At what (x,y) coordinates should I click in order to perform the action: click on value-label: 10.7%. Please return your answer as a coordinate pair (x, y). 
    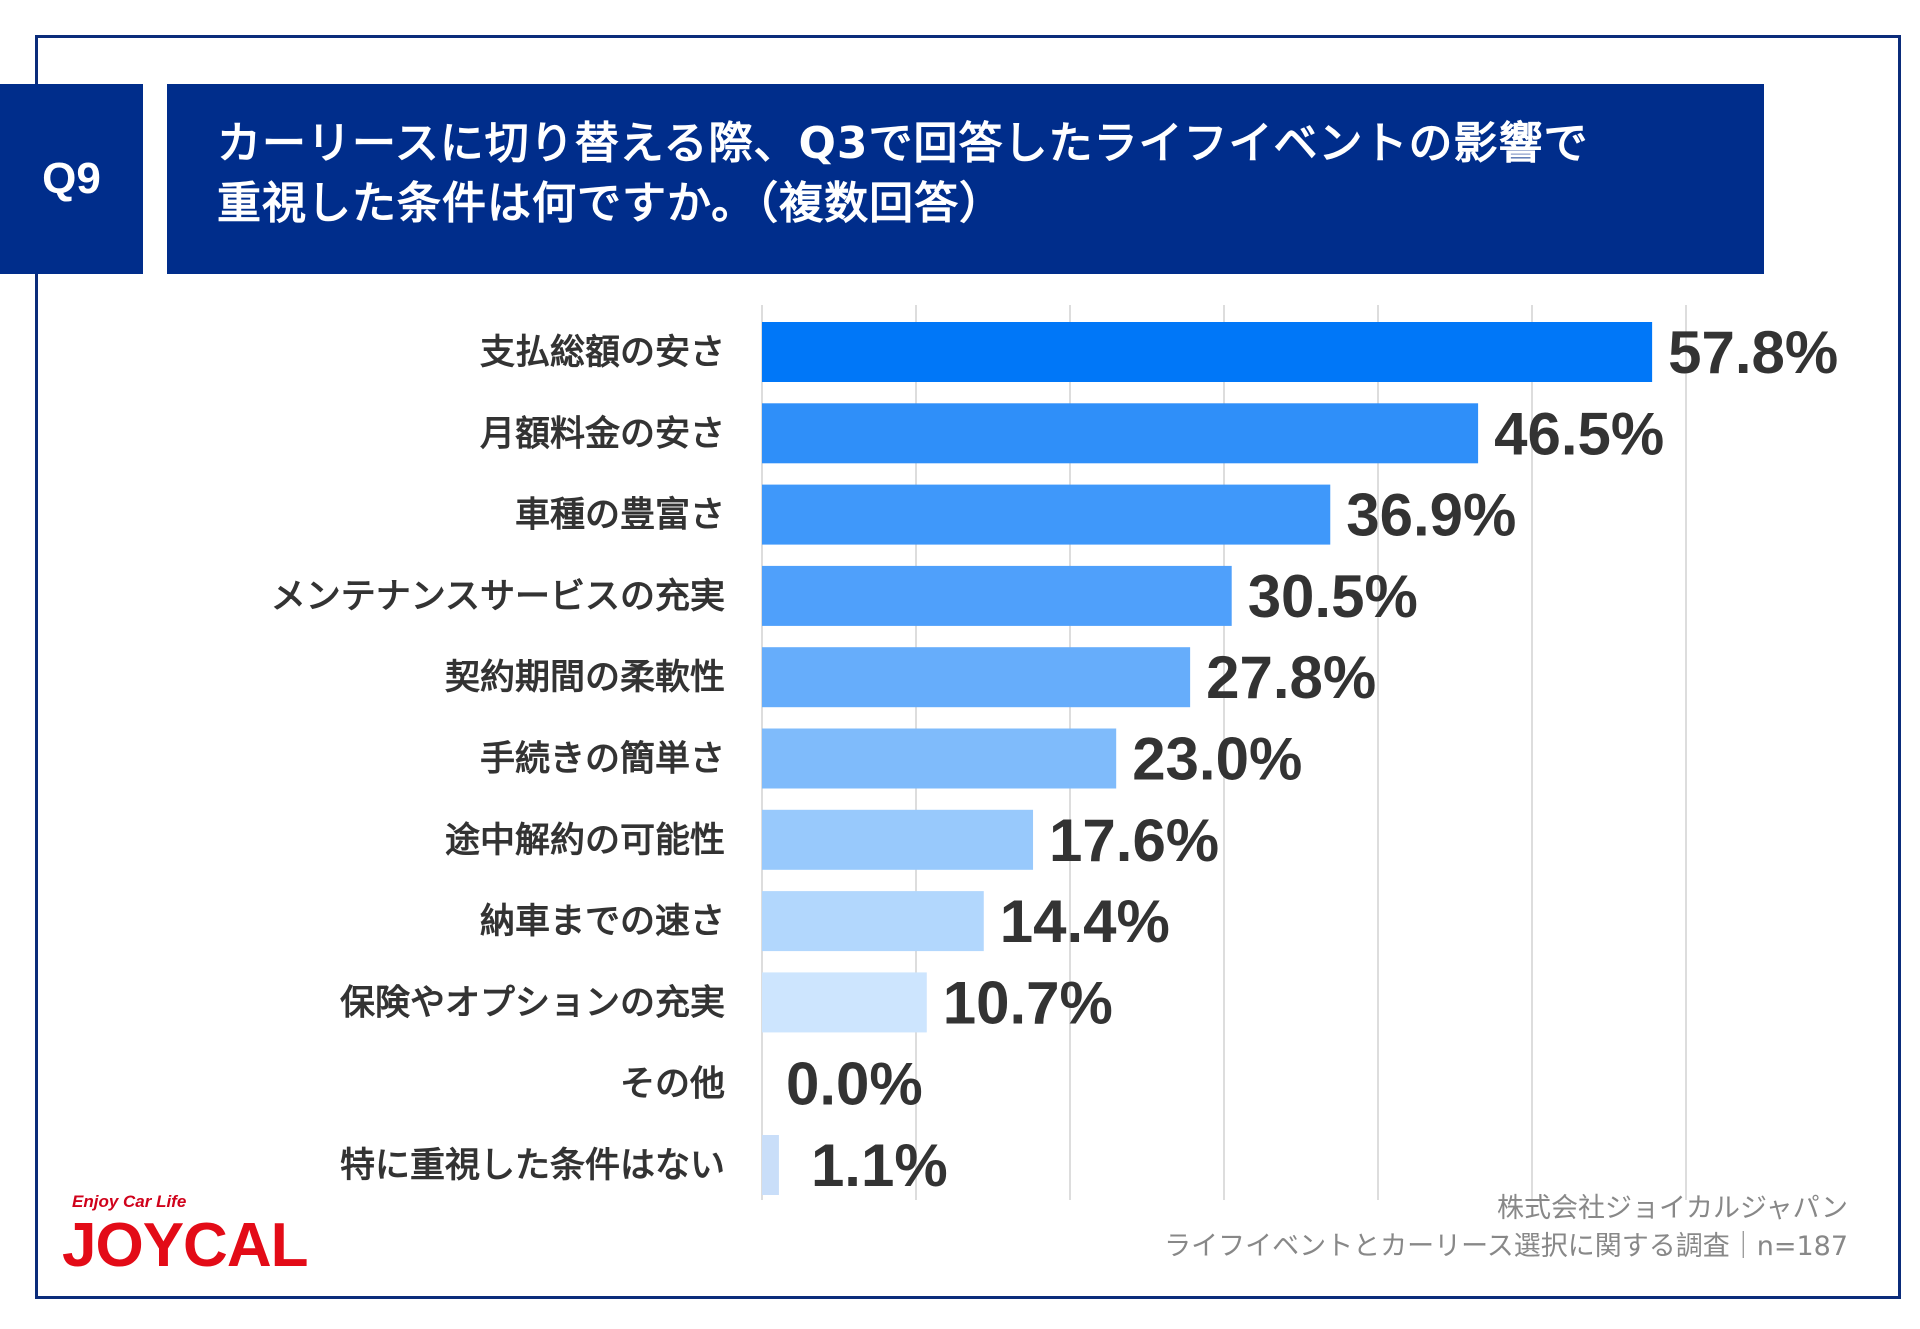
    Looking at the image, I should click on (1028, 1002).